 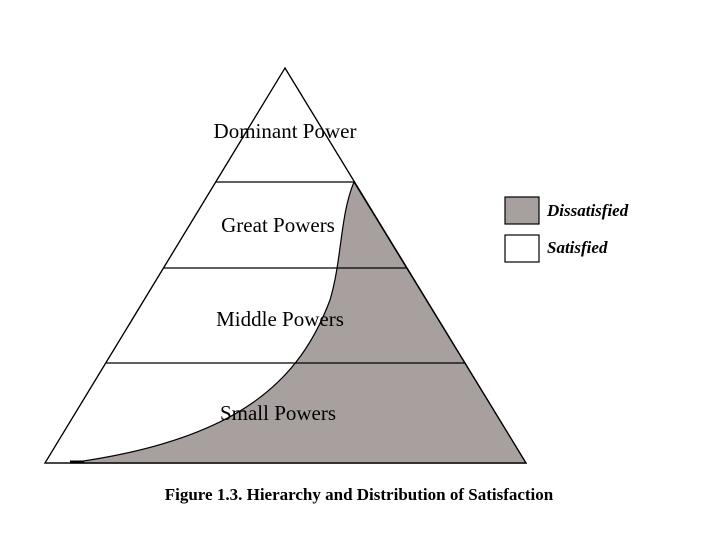 I want to click on legend-label-dissatisfied: Dissatisfied, so click(x=587, y=210).